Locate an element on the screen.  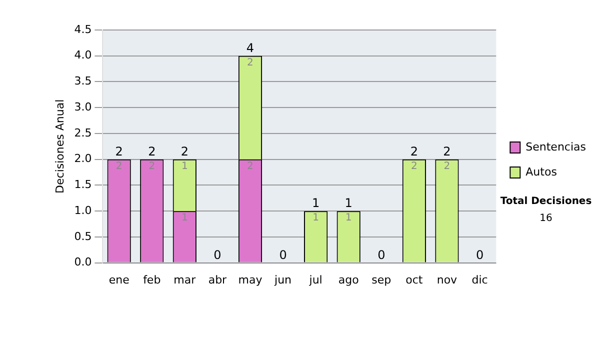
x-tick-label: sep is located at coordinates (382, 279).